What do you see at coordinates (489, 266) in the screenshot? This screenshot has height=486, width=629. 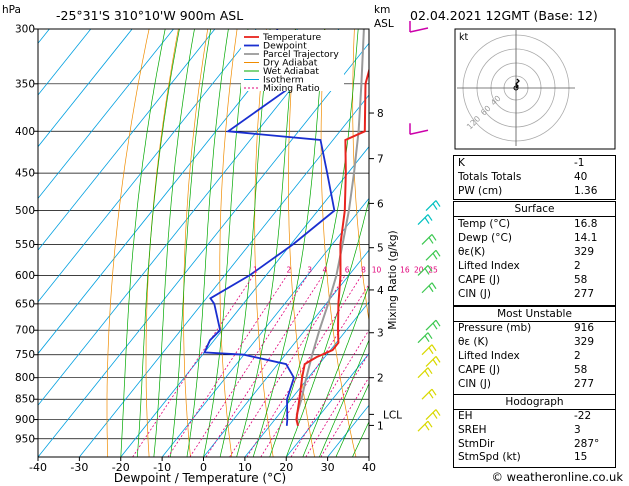 I see `surface-li-label: Lifted Index` at bounding box center [489, 266].